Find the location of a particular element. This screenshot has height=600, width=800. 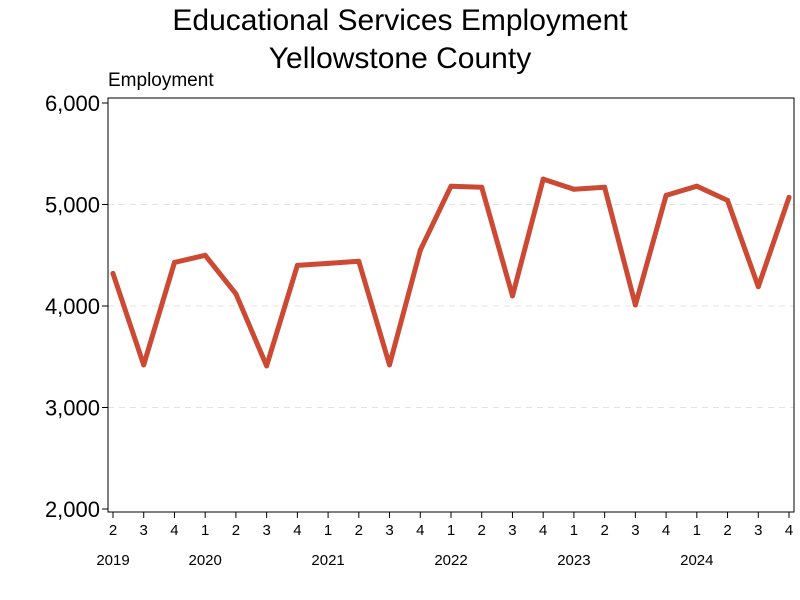

year-label: 2023 is located at coordinates (573, 560).